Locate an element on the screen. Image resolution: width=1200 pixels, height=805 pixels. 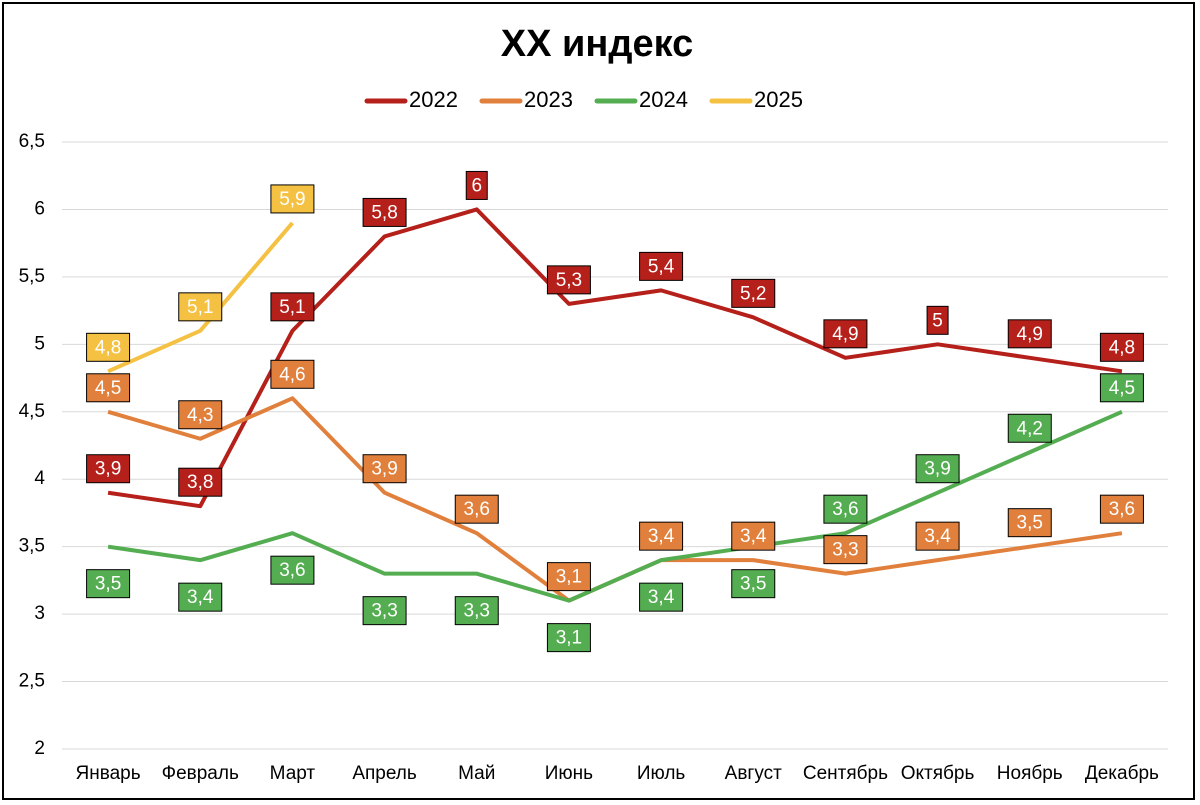
data-label: 4,6 is located at coordinates (292, 374).